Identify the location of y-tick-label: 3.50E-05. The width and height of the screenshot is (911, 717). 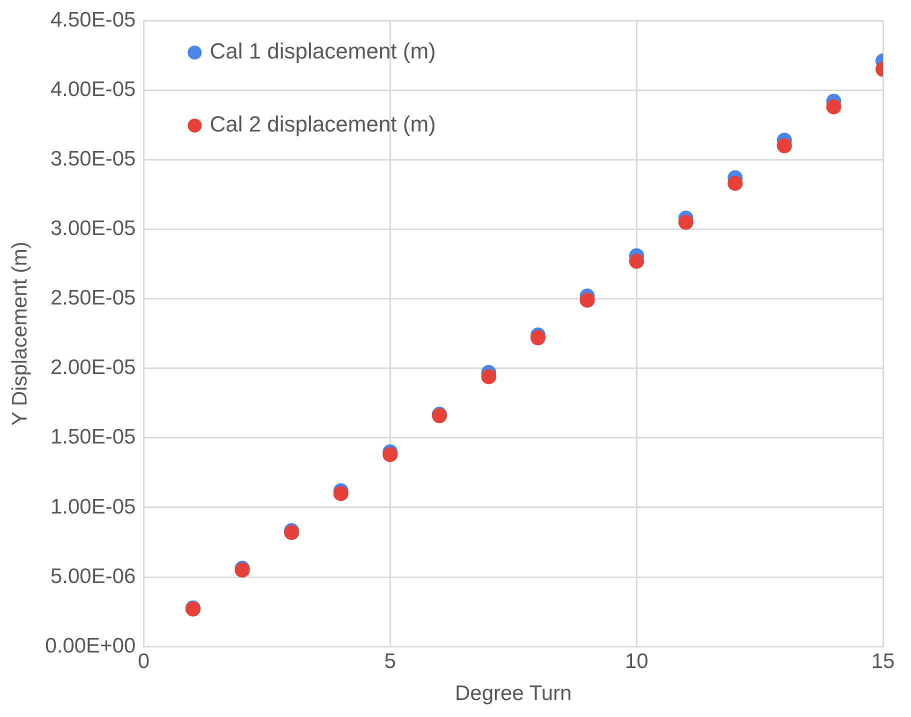
(93, 159).